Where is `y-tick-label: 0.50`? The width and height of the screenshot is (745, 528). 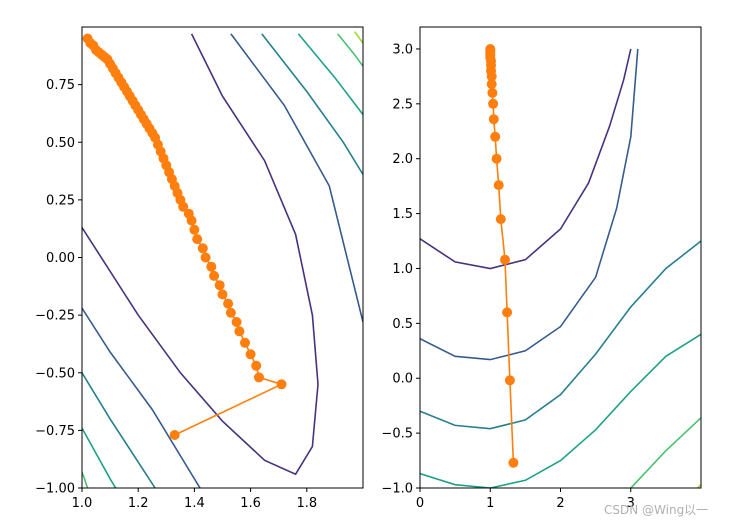
y-tick-label: 0.50 is located at coordinates (60, 143).